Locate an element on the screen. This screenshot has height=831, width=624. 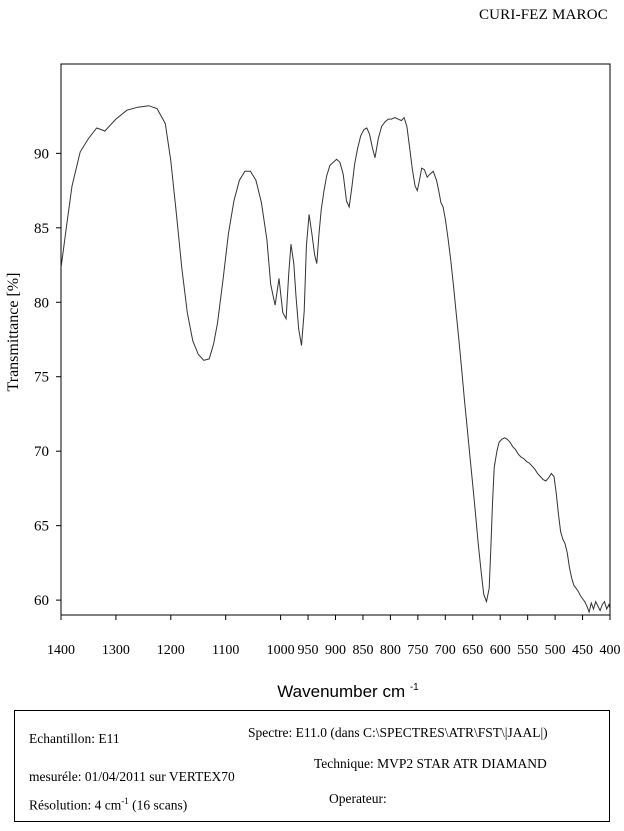
x-tick-label: 1200 is located at coordinates (171, 650).